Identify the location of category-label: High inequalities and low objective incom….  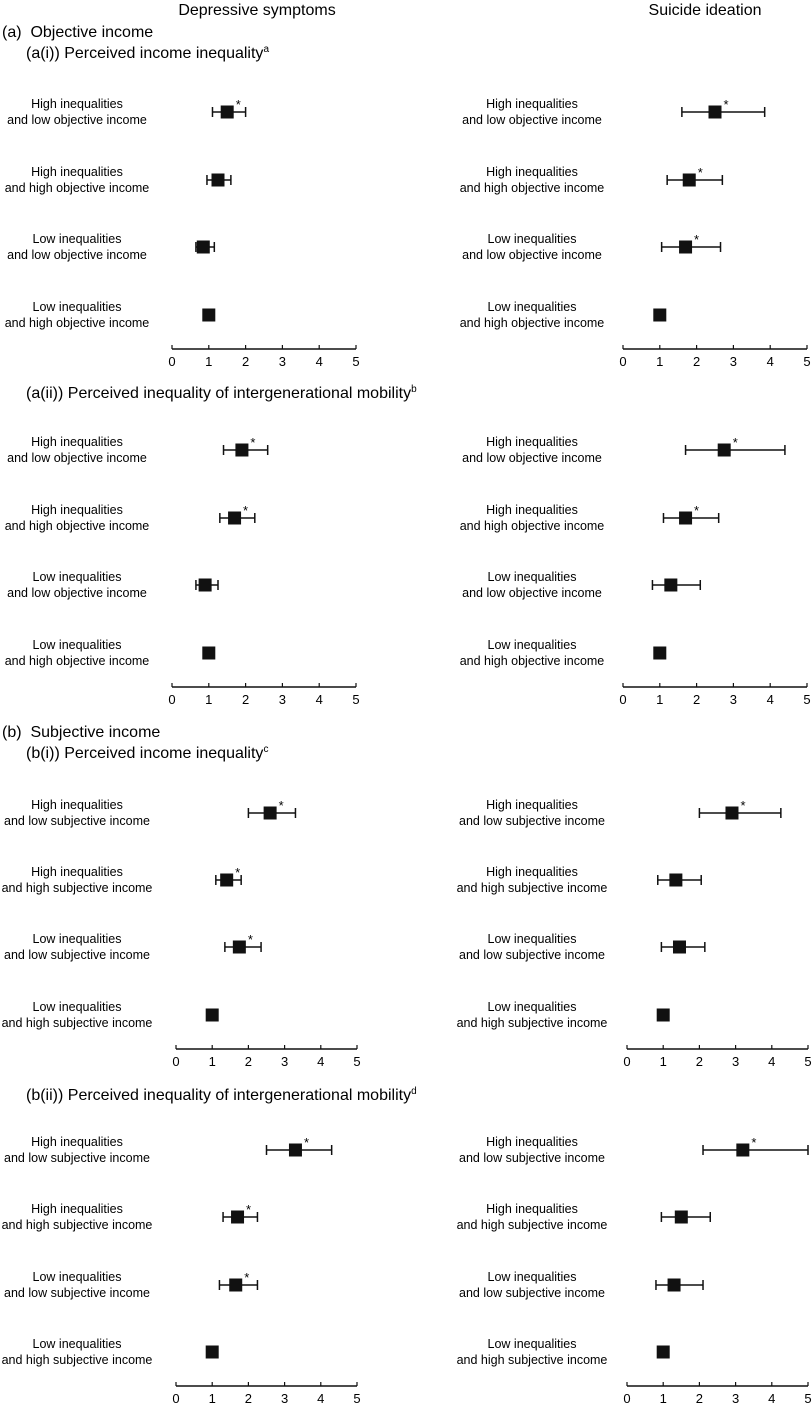
(77, 112).